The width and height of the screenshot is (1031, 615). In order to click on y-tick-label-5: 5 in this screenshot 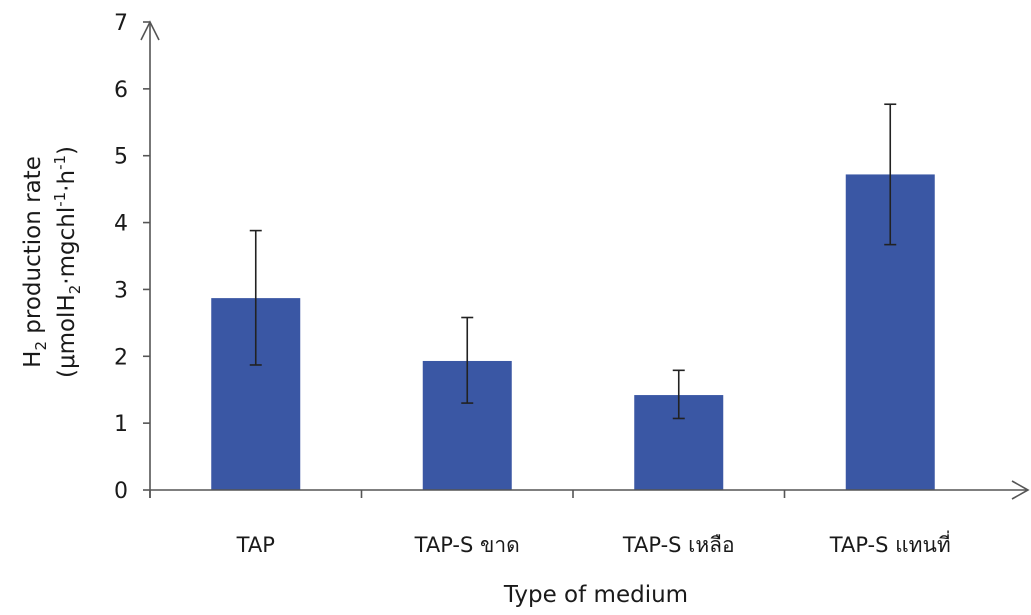, I will do `click(121, 157)`.